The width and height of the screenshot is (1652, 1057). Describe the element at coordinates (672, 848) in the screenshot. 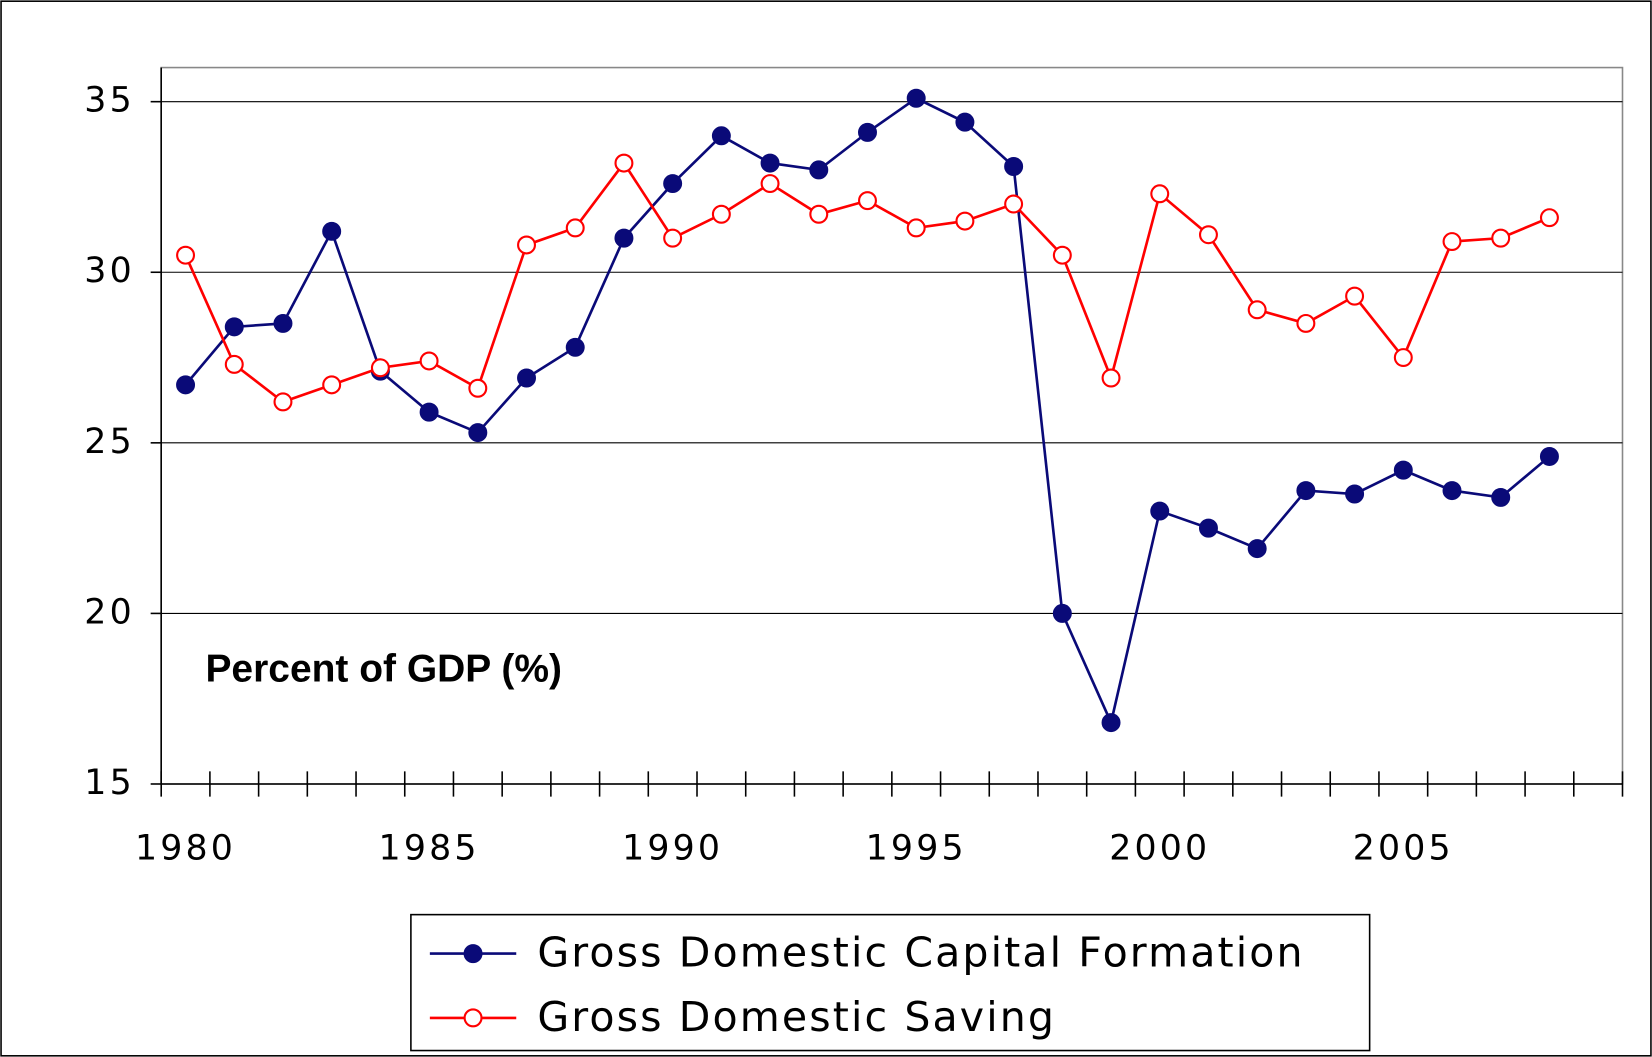

I see `x-tick-label: 1990` at that location.